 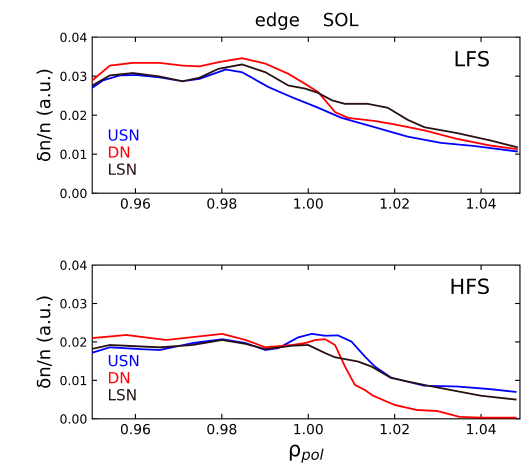 What do you see at coordinates (123, 135) in the screenshot?
I see `text: USN` at bounding box center [123, 135].